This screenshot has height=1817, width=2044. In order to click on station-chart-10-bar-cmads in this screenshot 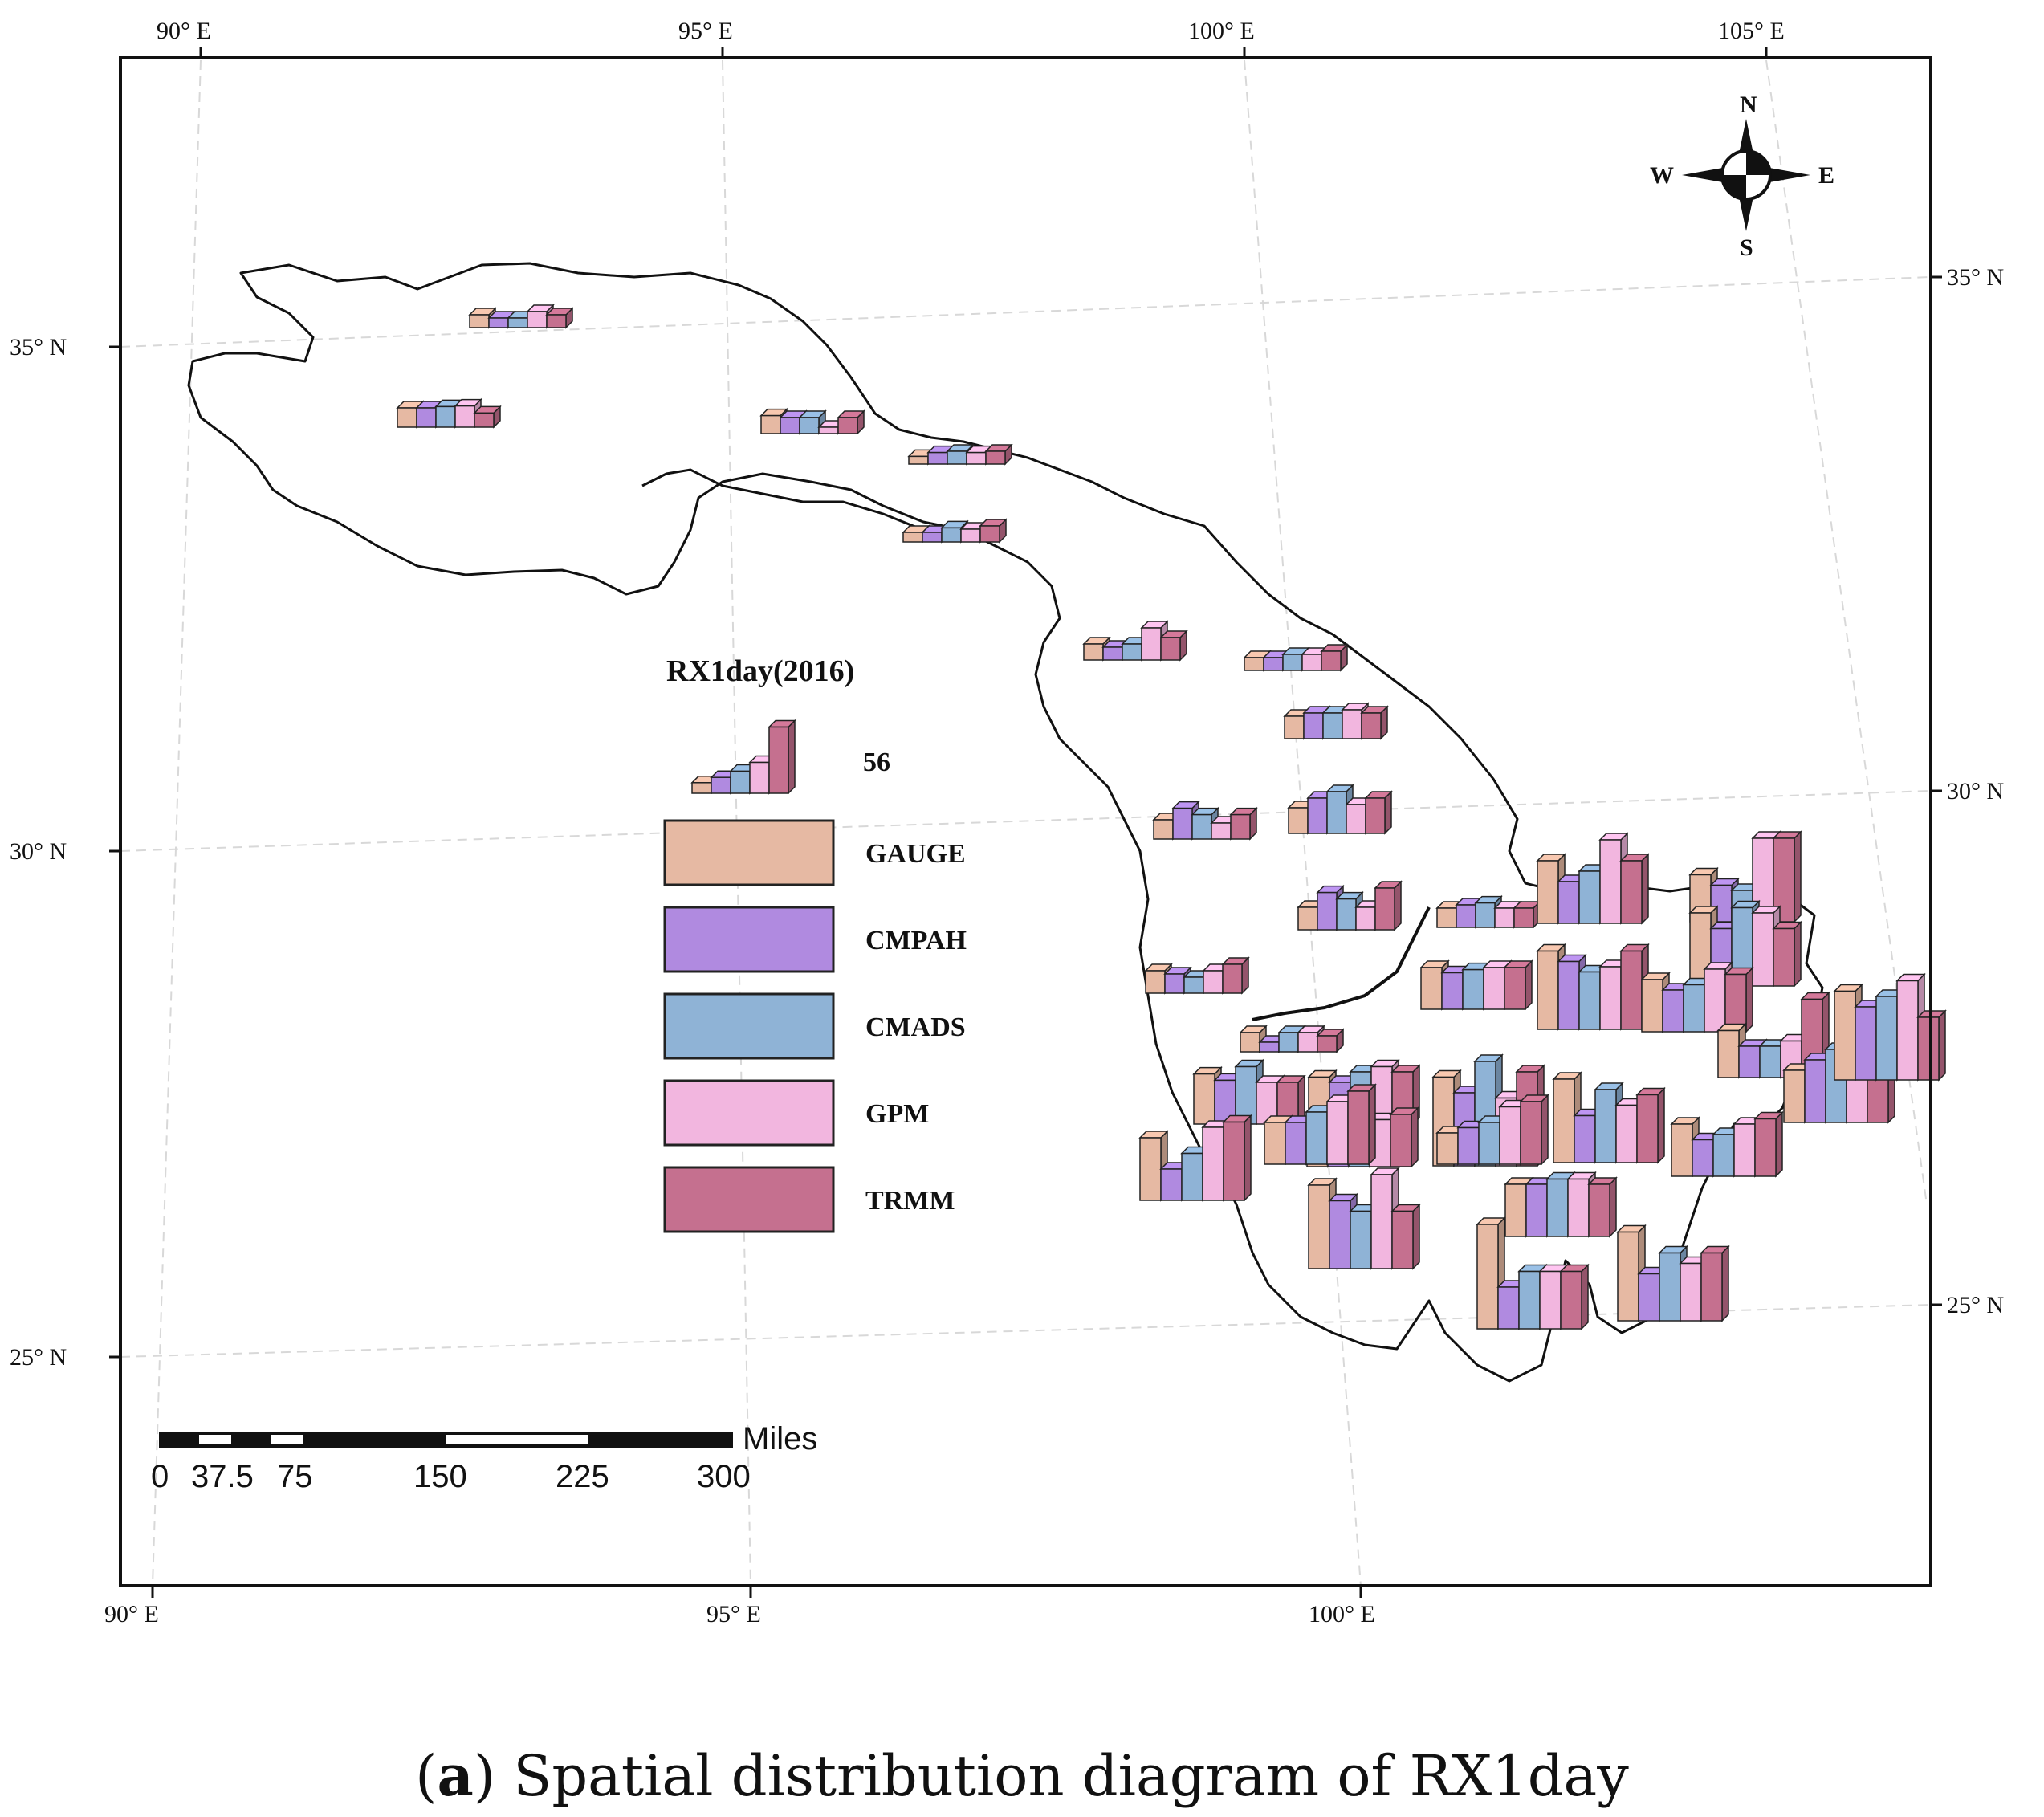, I will do `click(1339, 810)`.